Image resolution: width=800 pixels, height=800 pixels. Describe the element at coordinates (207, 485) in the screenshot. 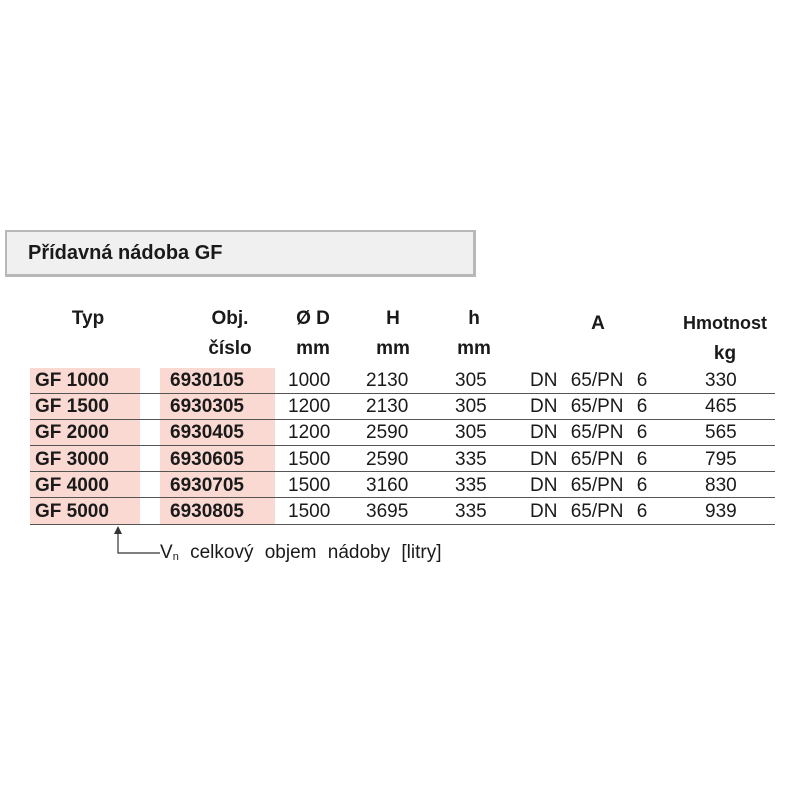

I see `table-cell: 6930705` at that location.